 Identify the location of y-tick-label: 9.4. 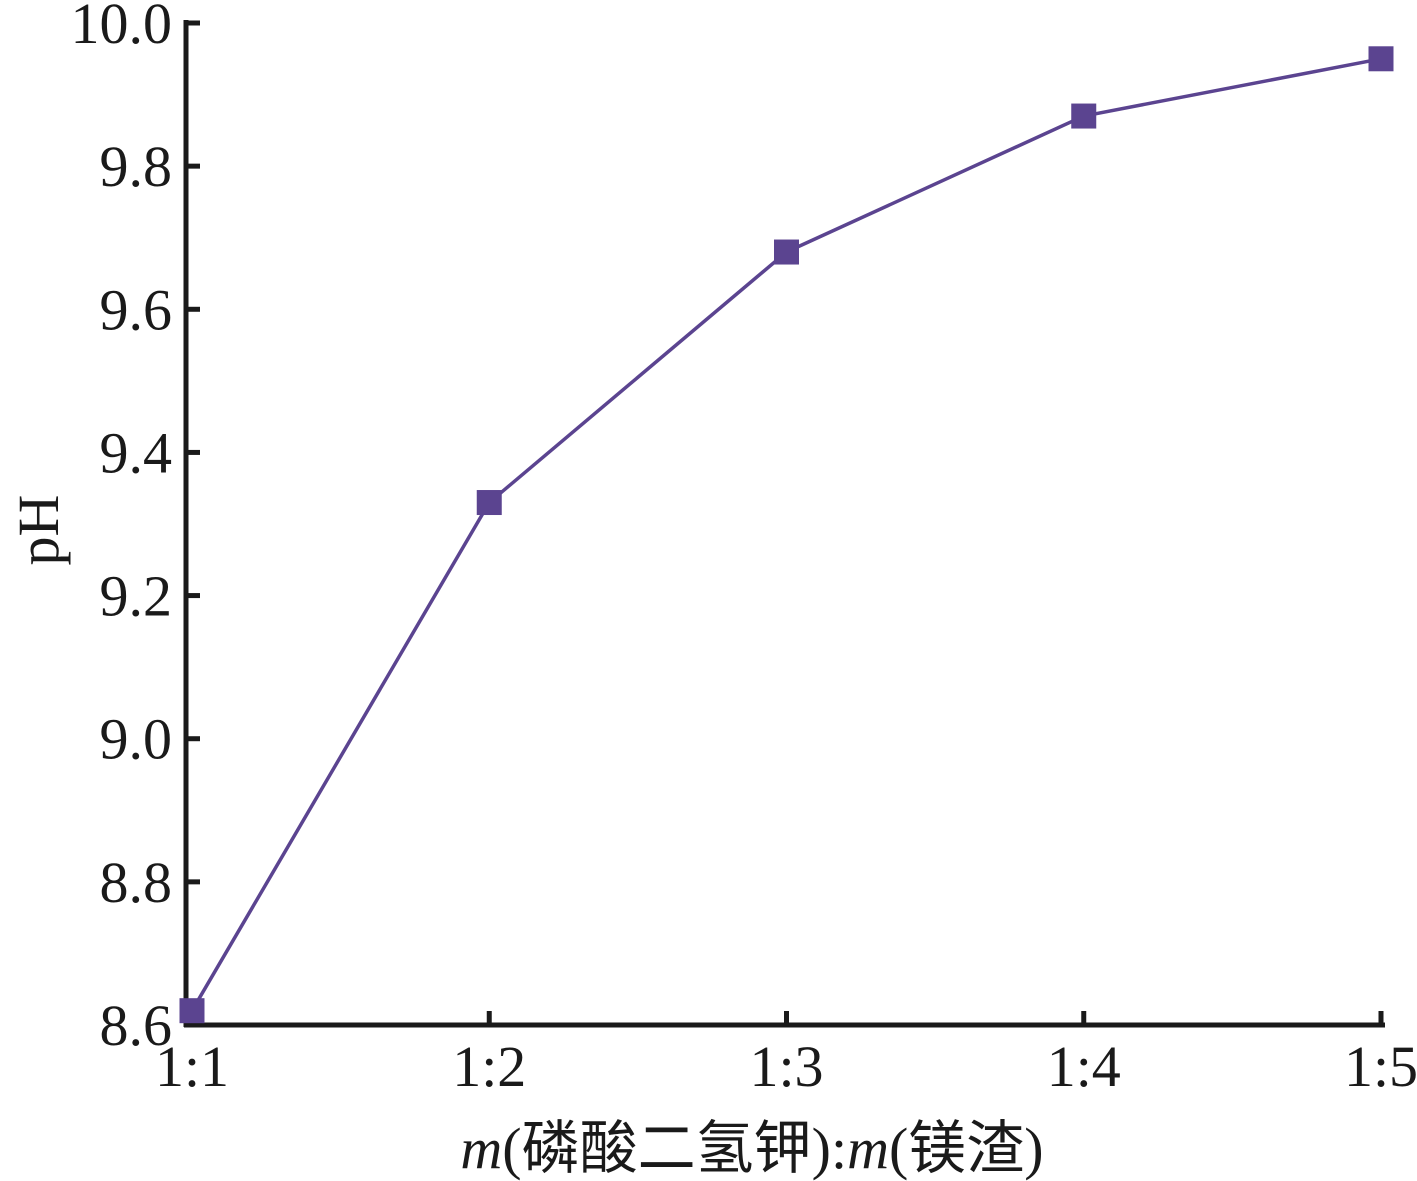
(136, 452).